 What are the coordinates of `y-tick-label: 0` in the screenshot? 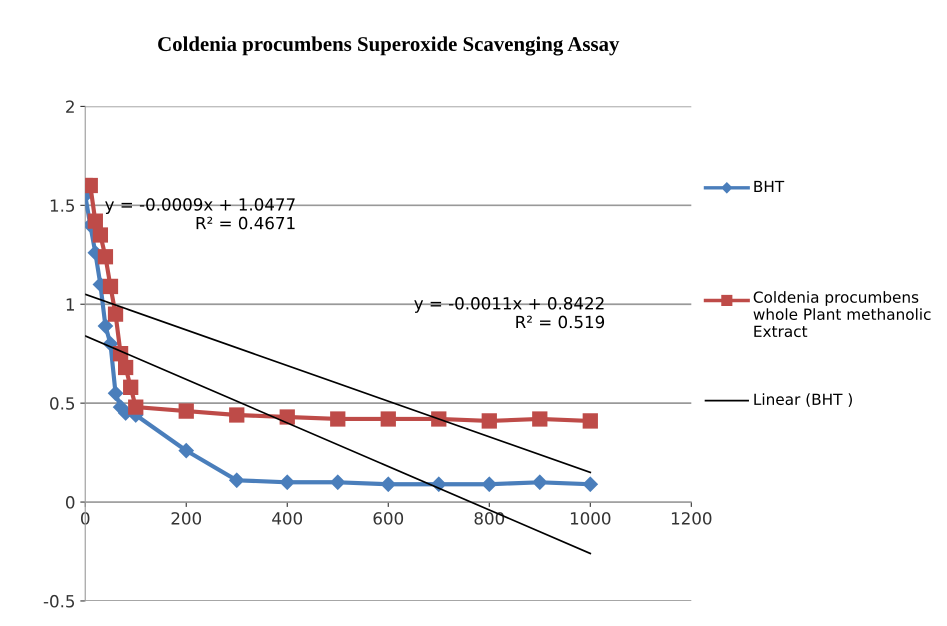 It's located at (70, 502).